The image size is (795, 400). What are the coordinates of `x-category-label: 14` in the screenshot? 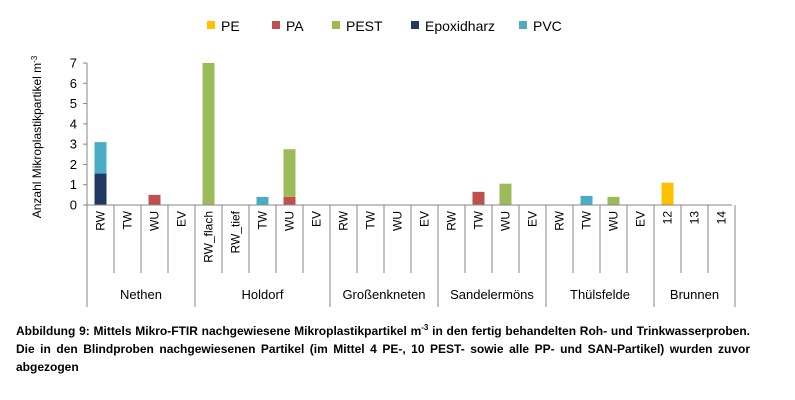 It's located at (722, 218).